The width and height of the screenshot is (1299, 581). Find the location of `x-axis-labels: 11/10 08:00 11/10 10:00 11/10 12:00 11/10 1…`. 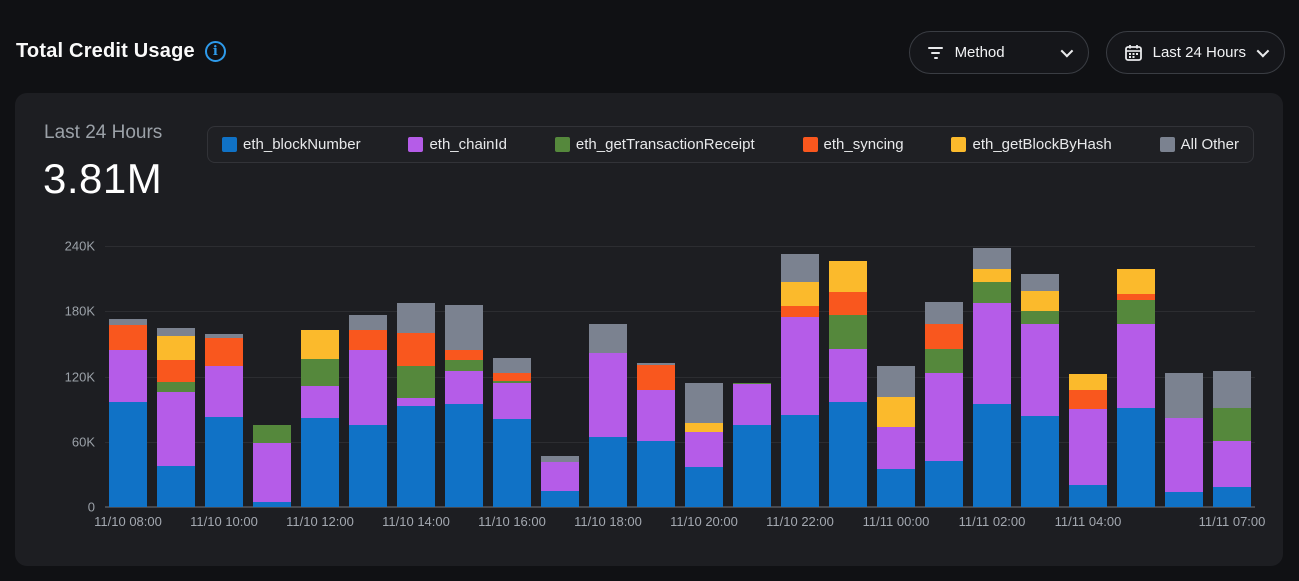

x-axis-labels: 11/10 08:00 11/10 10:00 11/10 12:00 11/10 1… is located at coordinates (679, 523).